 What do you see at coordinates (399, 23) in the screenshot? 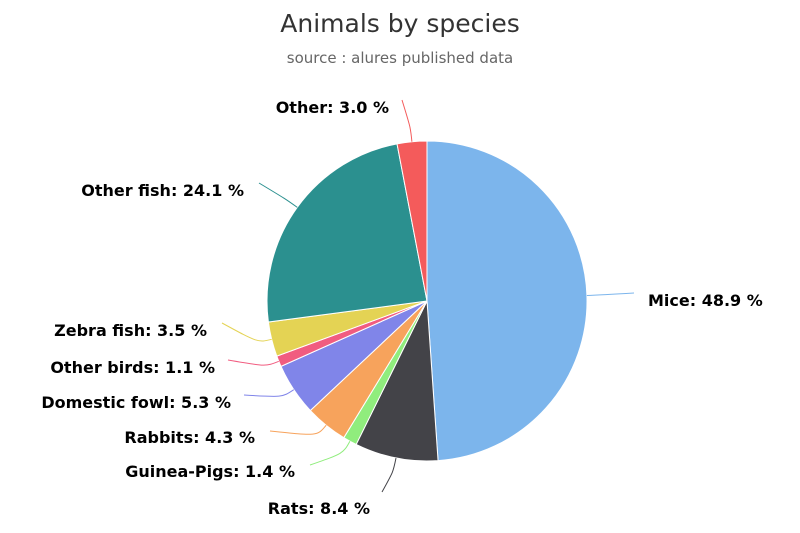
I see `chart-title: Animals by species` at bounding box center [399, 23].